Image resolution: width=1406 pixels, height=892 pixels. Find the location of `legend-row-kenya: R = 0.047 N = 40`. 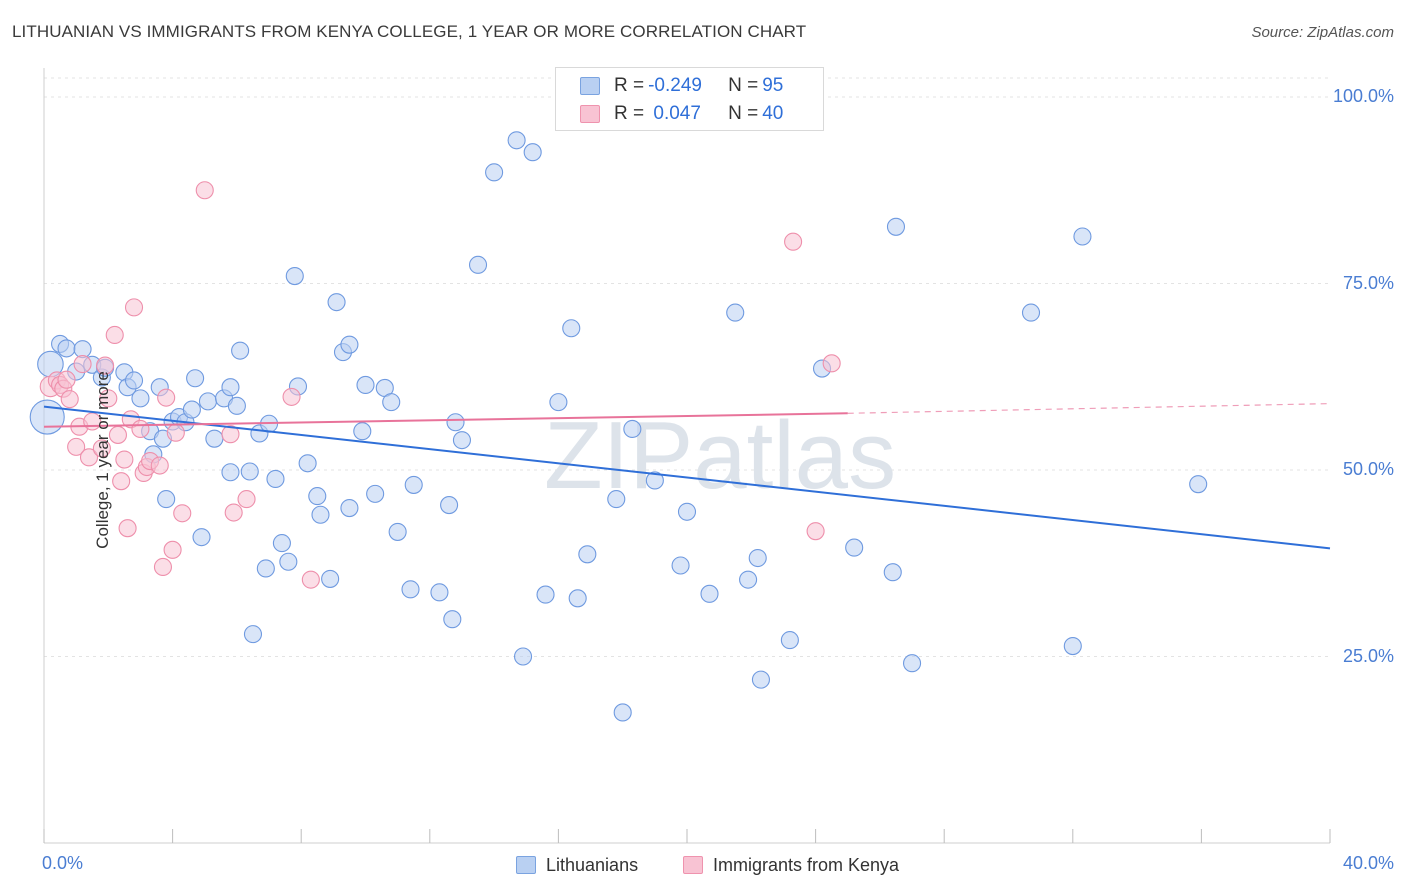

legend-row-kenya: R = 0.047 N = 40 is located at coordinates (681, 114).